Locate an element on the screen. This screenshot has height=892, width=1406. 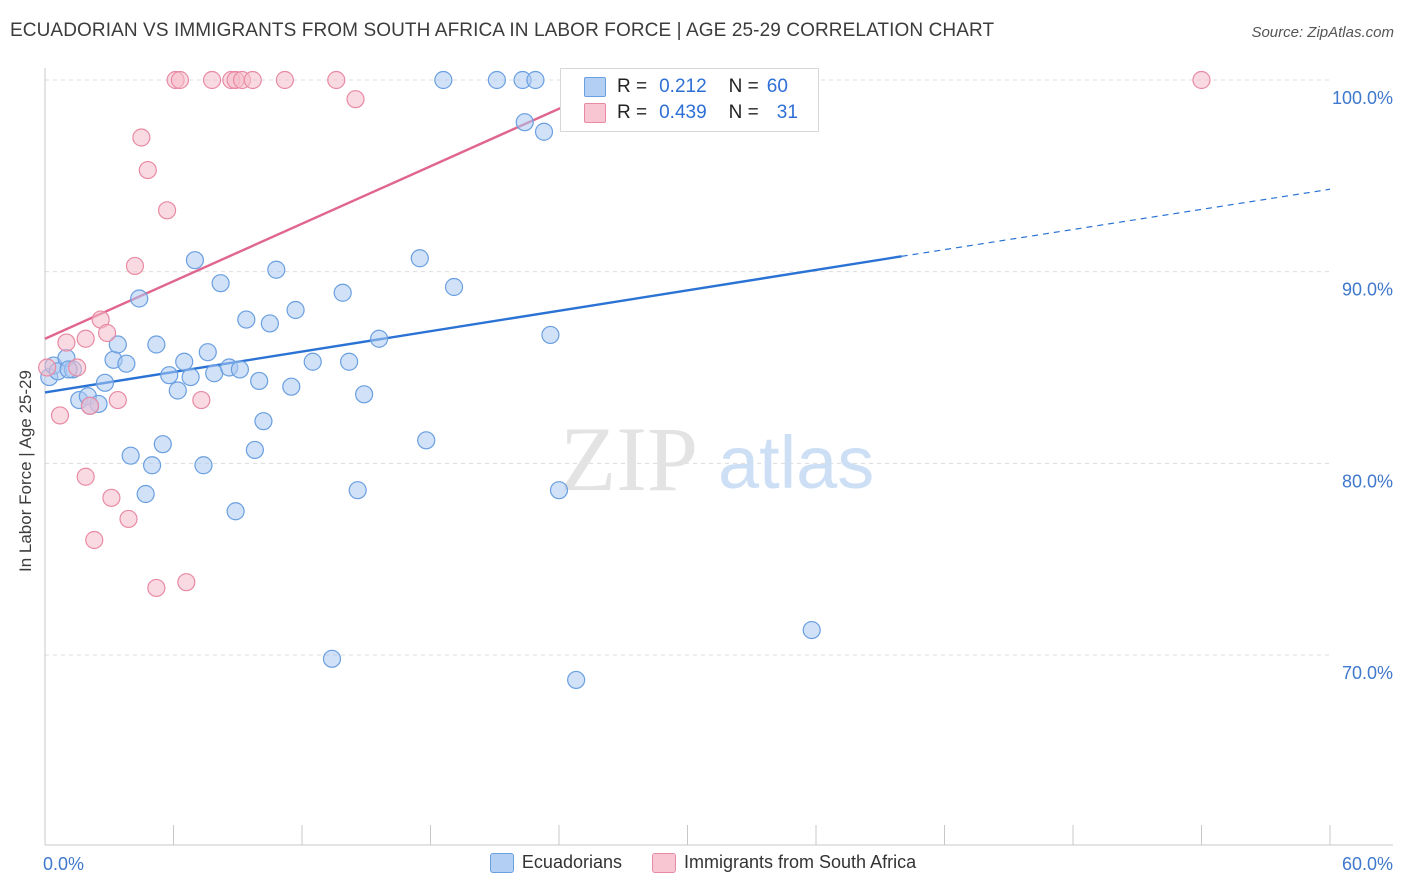
stats-row-ecuadorians: R = 0.212 N = 60 is located at coordinates (686, 87).